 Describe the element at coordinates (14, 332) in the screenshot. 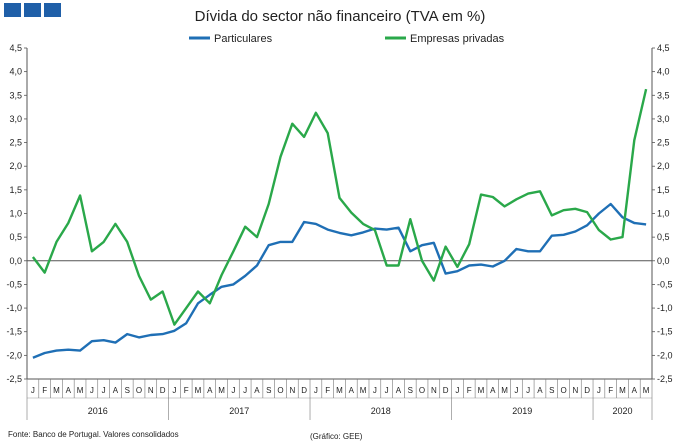

I see `y-tick-label-left: -1,5` at that location.